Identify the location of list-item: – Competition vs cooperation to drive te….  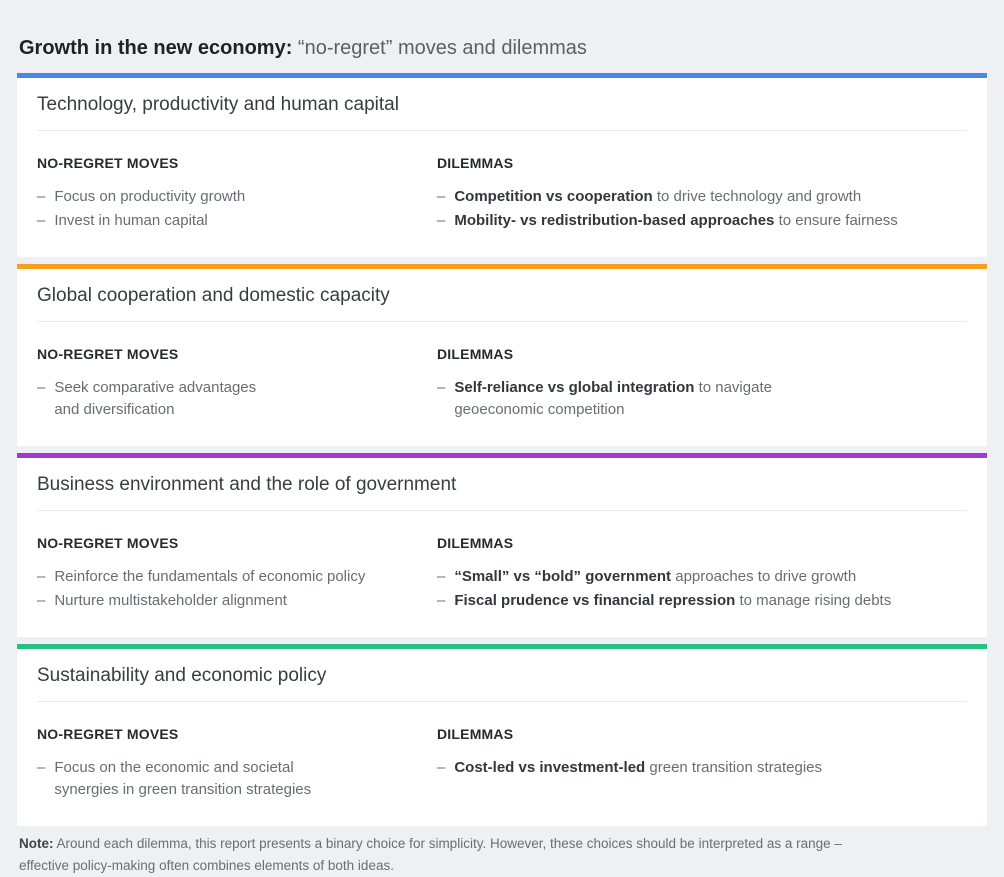
(702, 197).